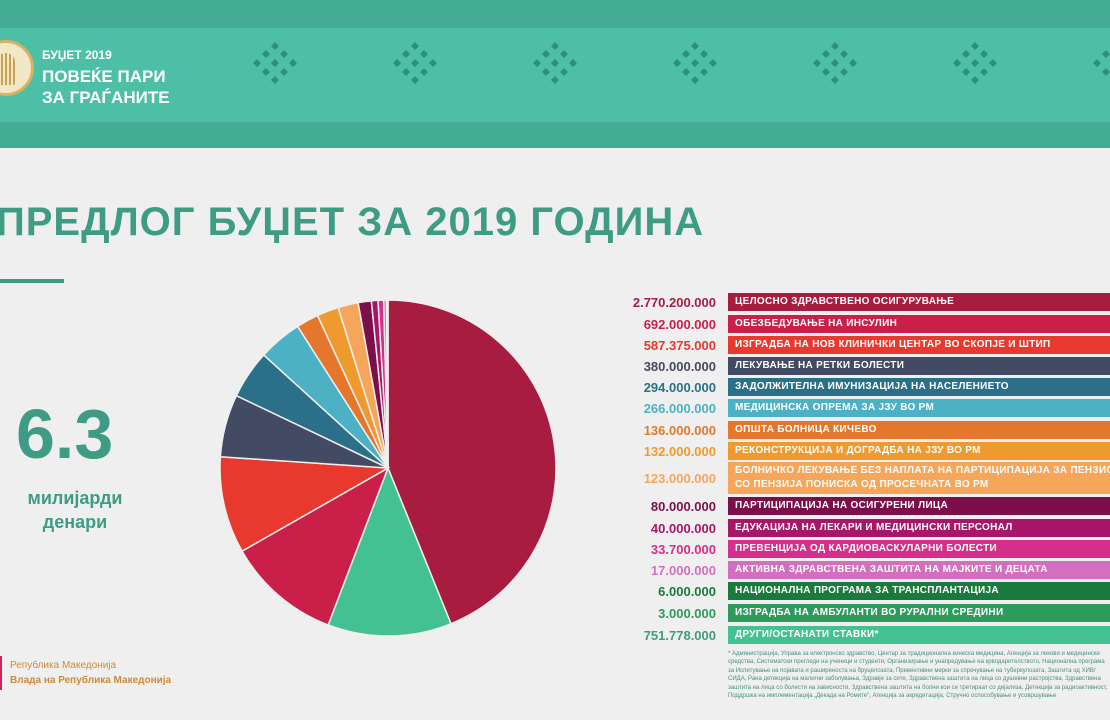  What do you see at coordinates (352, 222) in the screenshot?
I see `page-title: ПРЕДЛОГ БУЏЕТ ЗА 2019 ГОДИНА` at bounding box center [352, 222].